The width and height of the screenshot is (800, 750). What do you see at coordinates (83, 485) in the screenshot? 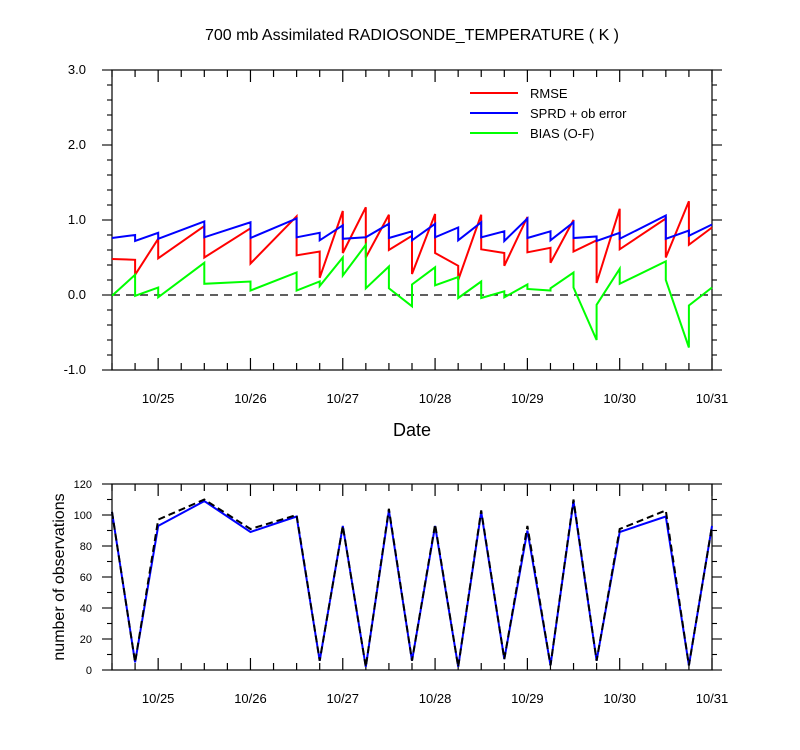
I see `bottom-y-tick-label: 120` at bounding box center [83, 485].